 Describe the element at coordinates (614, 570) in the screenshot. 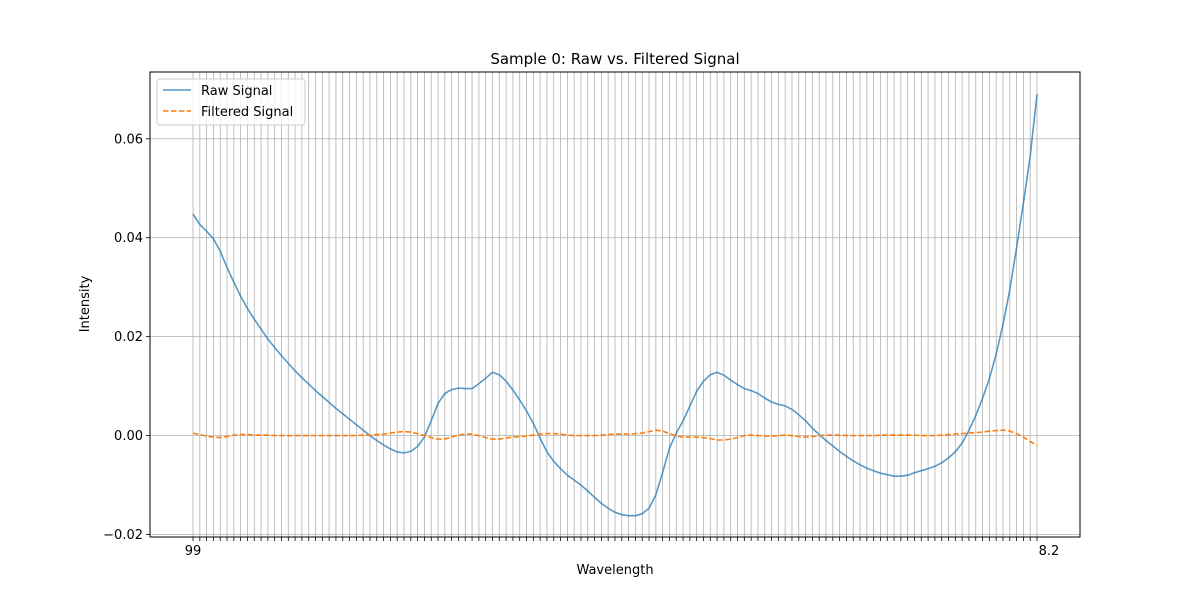

I see `x-axis-label: Wavelength` at that location.